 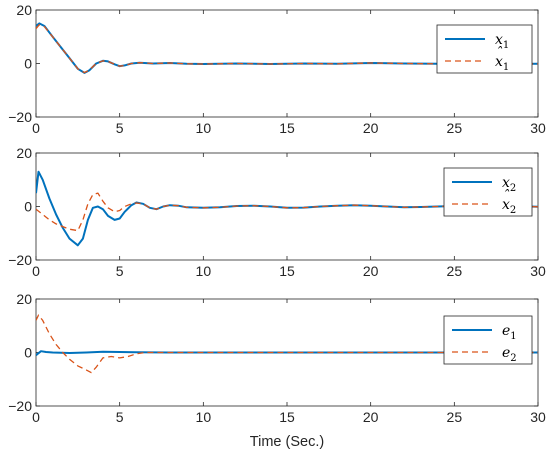 What do you see at coordinates (509, 332) in the screenshot?
I see `legend-label: e1` at bounding box center [509, 332].